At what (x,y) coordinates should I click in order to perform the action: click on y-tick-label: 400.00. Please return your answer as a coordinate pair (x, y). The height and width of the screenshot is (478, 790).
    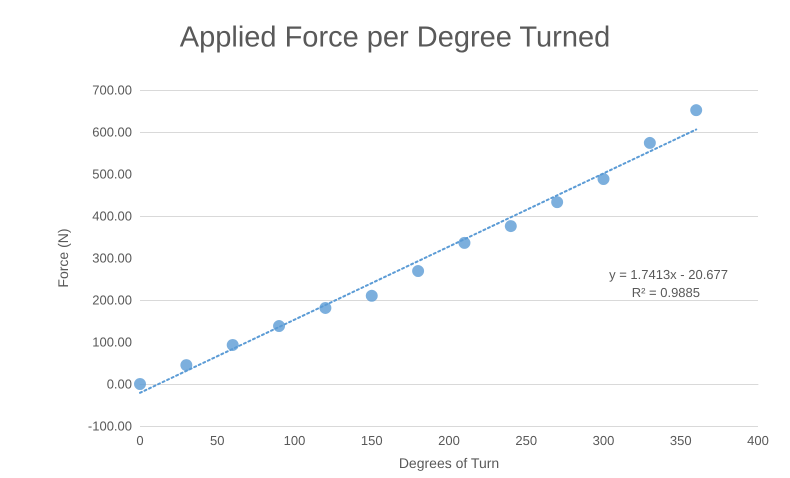
    Looking at the image, I should click on (112, 216).